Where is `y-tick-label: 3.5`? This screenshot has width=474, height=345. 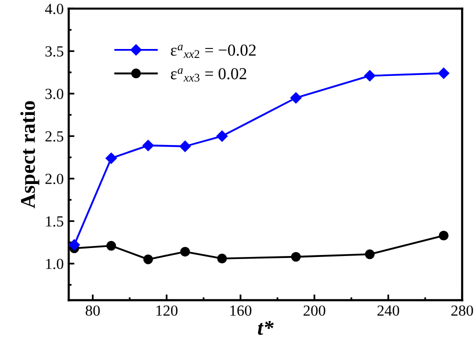 y-tick-label: 3.5 is located at coordinates (55, 51).